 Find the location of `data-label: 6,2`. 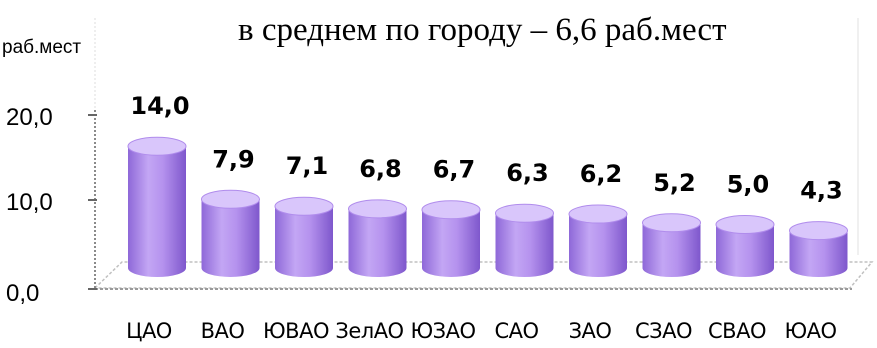

data-label: 6,2 is located at coordinates (601, 174).